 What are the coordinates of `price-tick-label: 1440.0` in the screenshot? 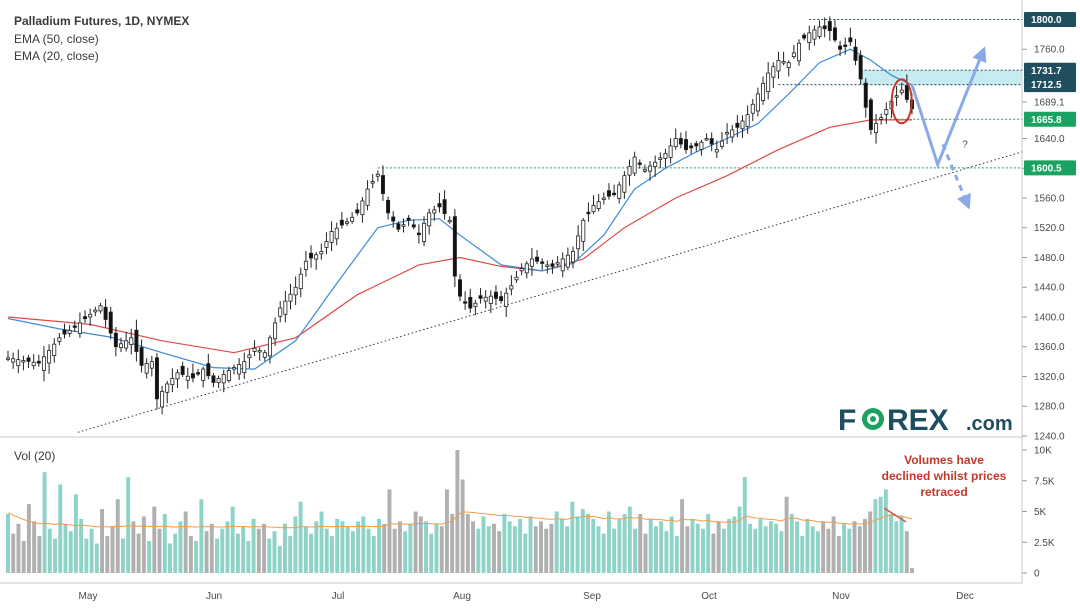 It's located at (1049, 288).